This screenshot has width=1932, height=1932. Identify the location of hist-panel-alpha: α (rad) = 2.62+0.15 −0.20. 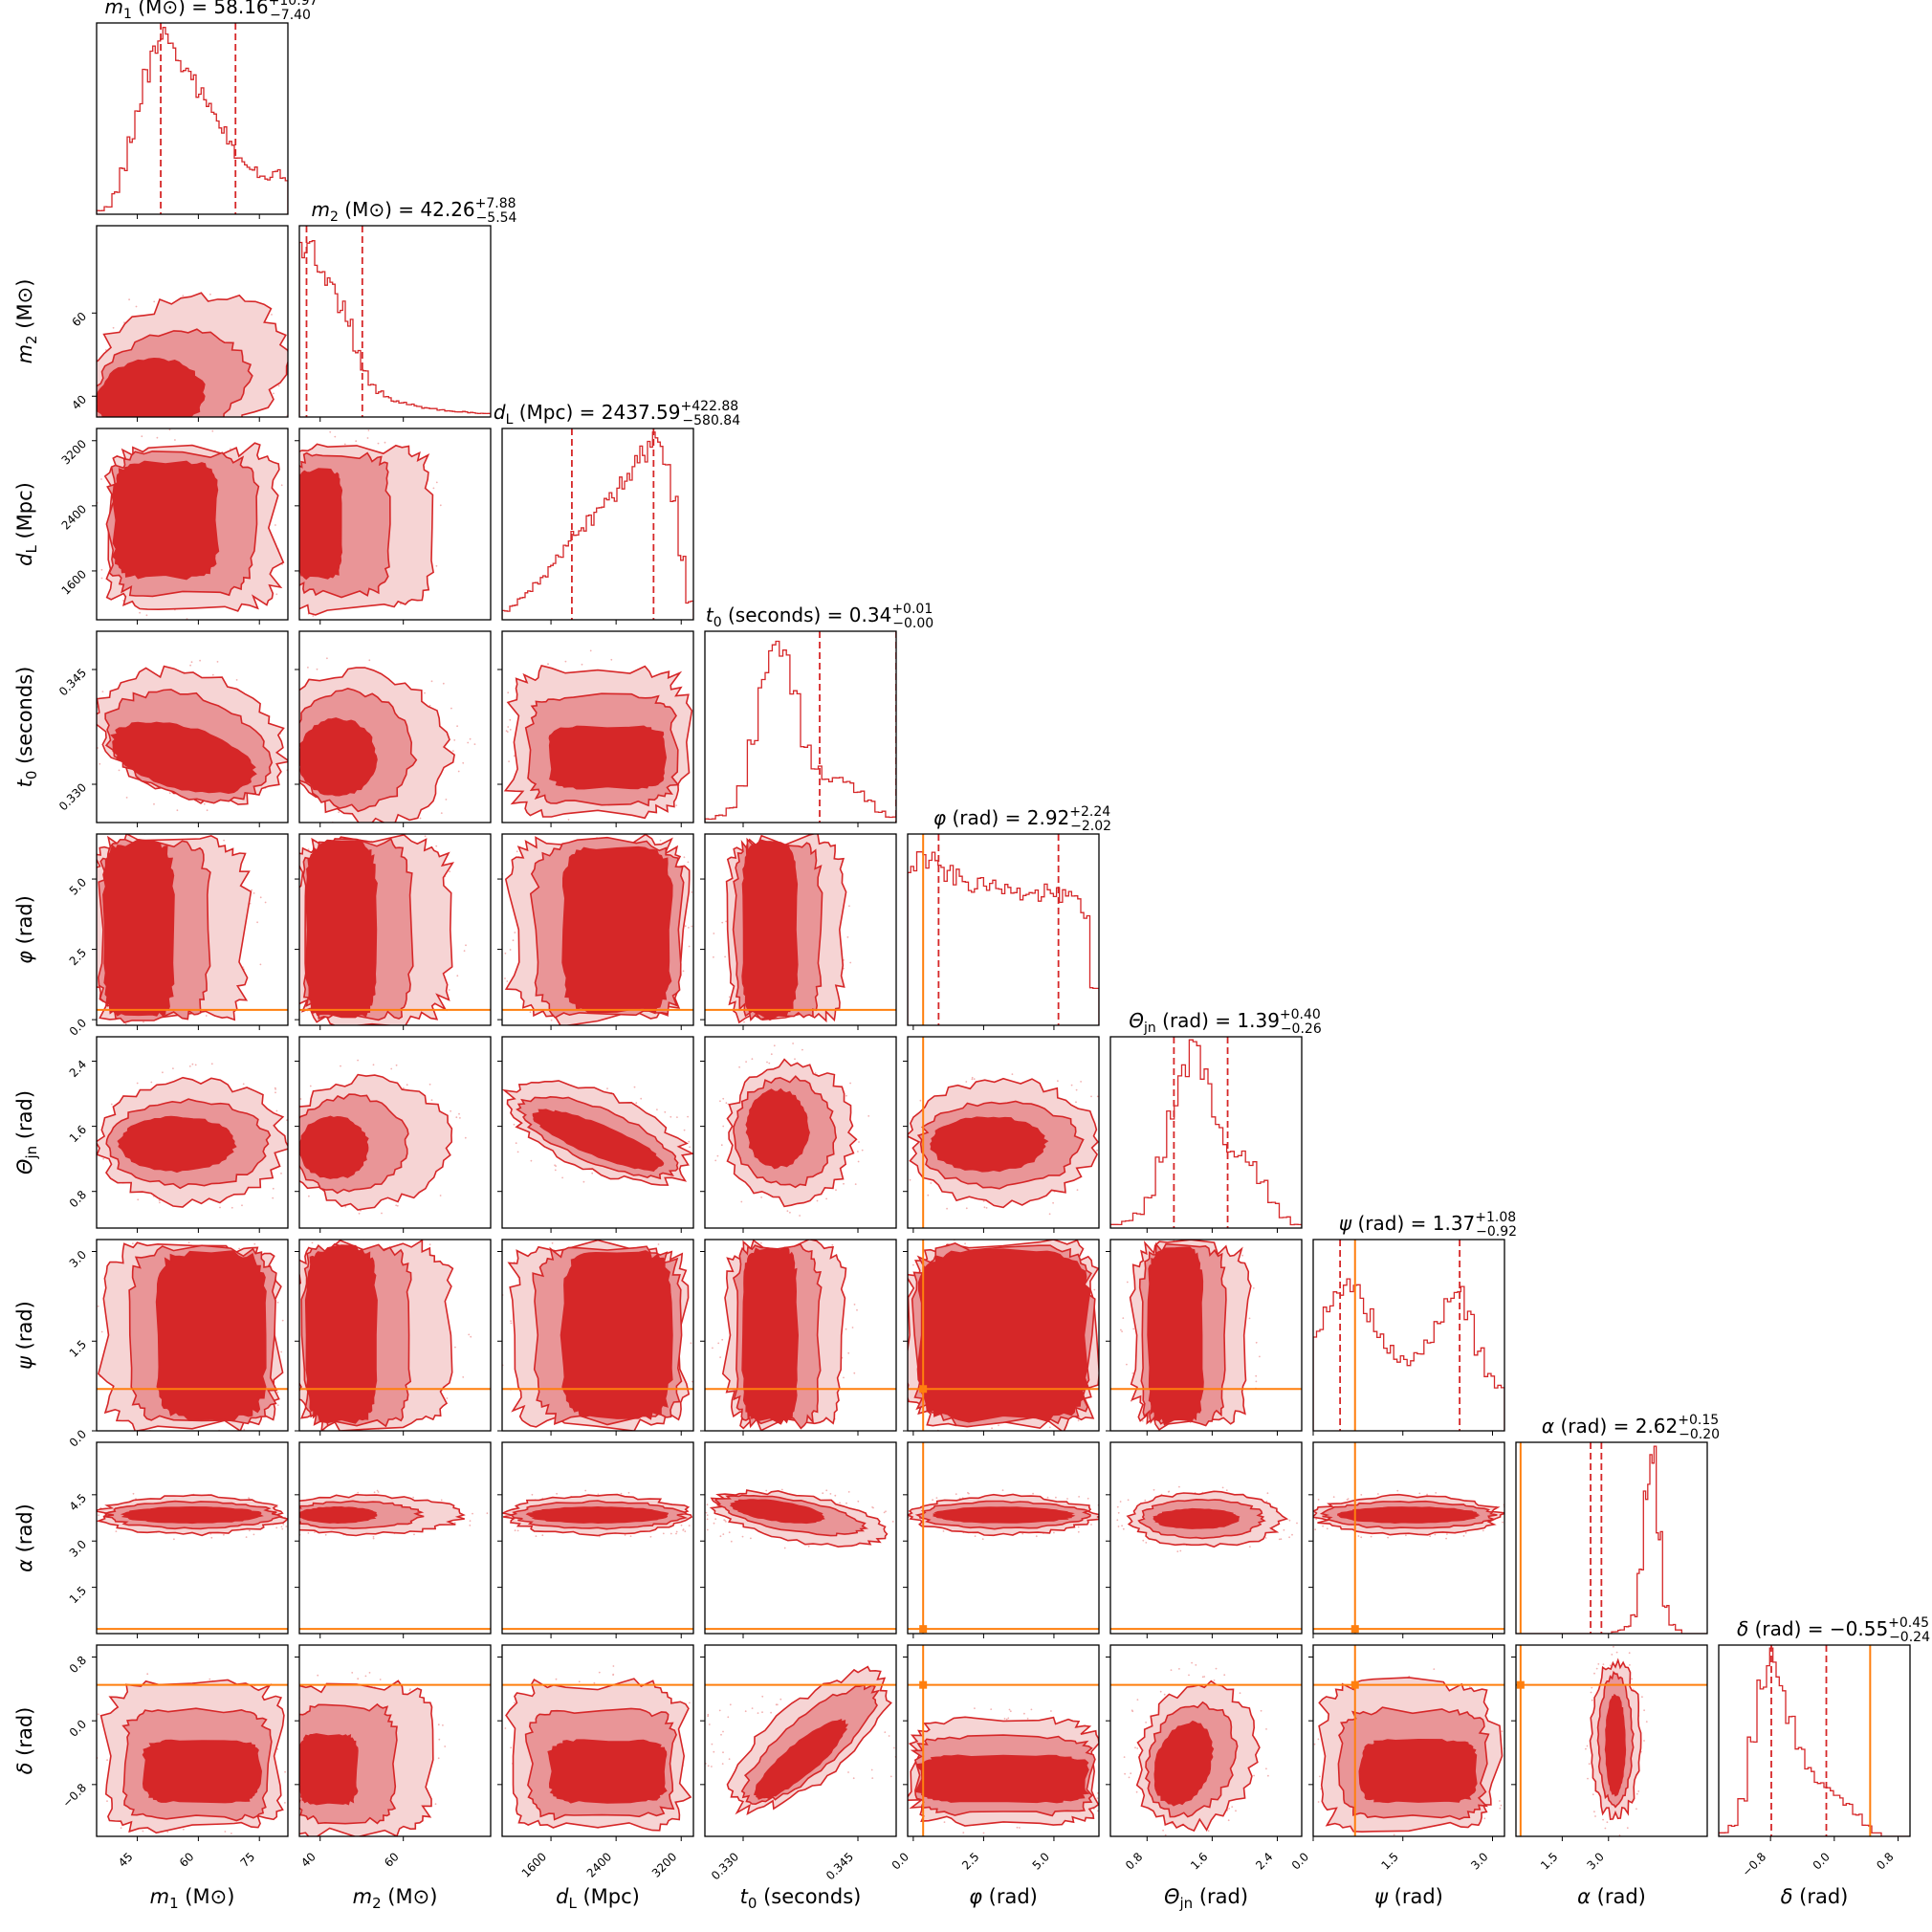
(1617, 1525).